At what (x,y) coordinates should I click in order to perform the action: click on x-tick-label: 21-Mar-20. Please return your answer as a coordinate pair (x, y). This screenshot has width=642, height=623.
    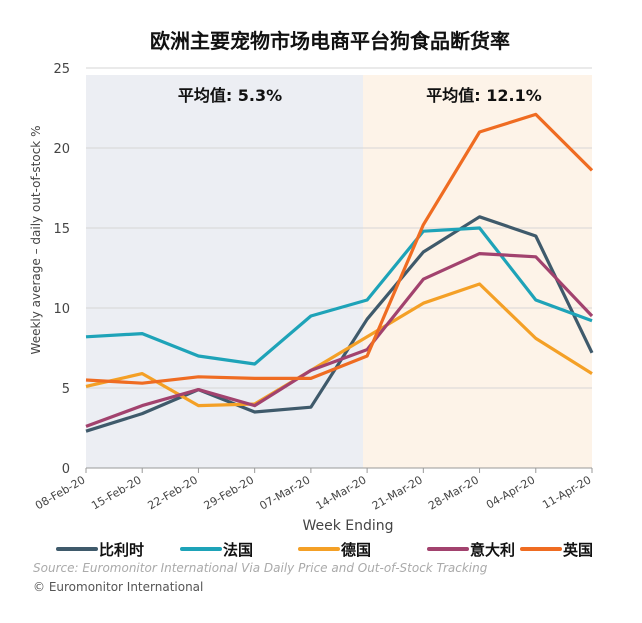
    Looking at the image, I should click on (397, 492).